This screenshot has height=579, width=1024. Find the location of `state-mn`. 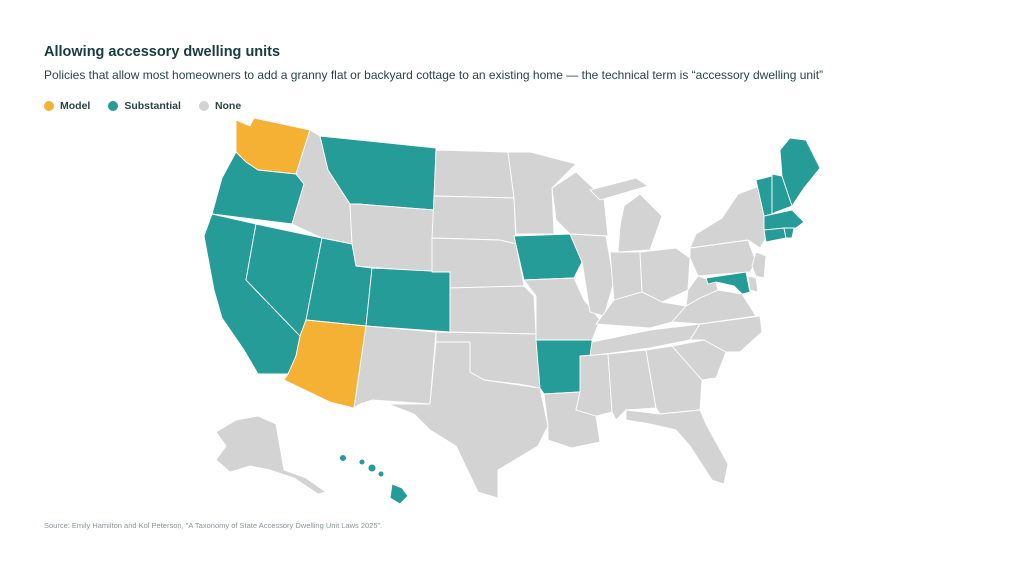

state-mn is located at coordinates (542, 193).